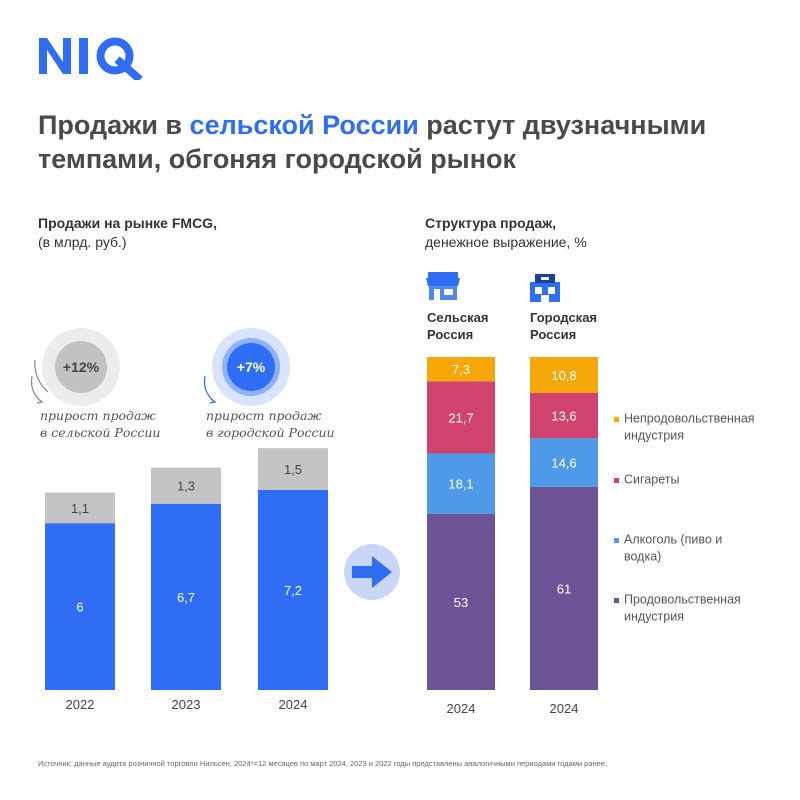  What do you see at coordinates (127, 232) in the screenshot?
I see `left-panel-title: Продажи на рынке FMCG, (в млрд. руб.)` at bounding box center [127, 232].